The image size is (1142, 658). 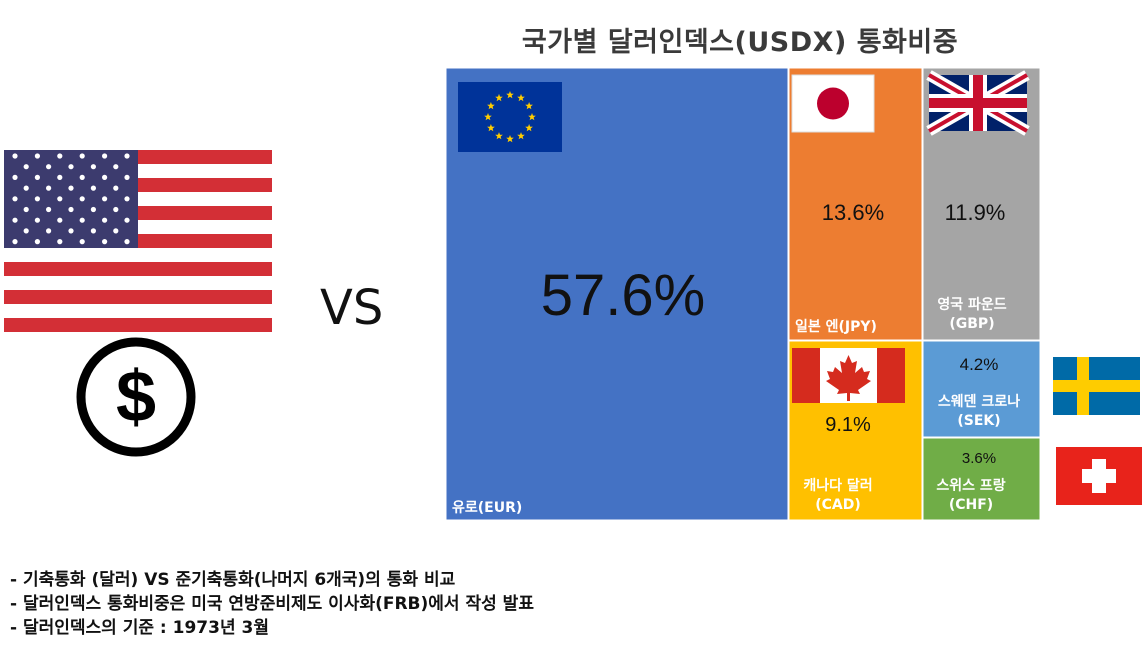 I want to click on switzerland-flag-icon, so click(x=1099, y=476).